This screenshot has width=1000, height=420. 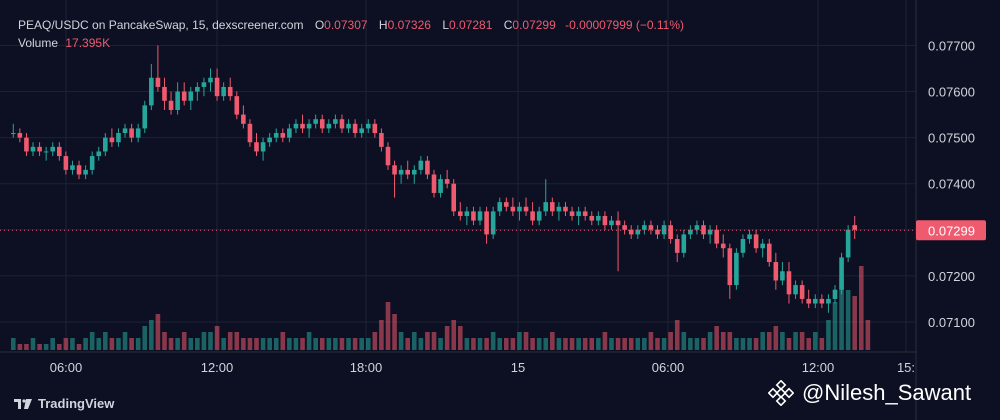 I want to click on y-tick-label: 0.07200, so click(x=951, y=276).